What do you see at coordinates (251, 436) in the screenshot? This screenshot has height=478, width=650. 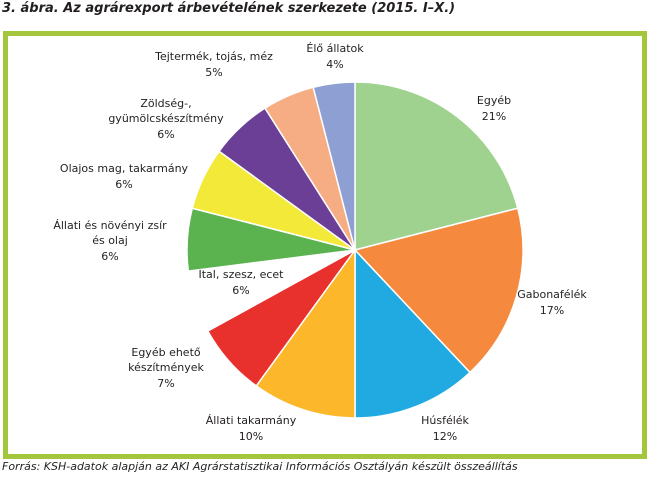 I see `slice-value: 10%` at bounding box center [251, 436].